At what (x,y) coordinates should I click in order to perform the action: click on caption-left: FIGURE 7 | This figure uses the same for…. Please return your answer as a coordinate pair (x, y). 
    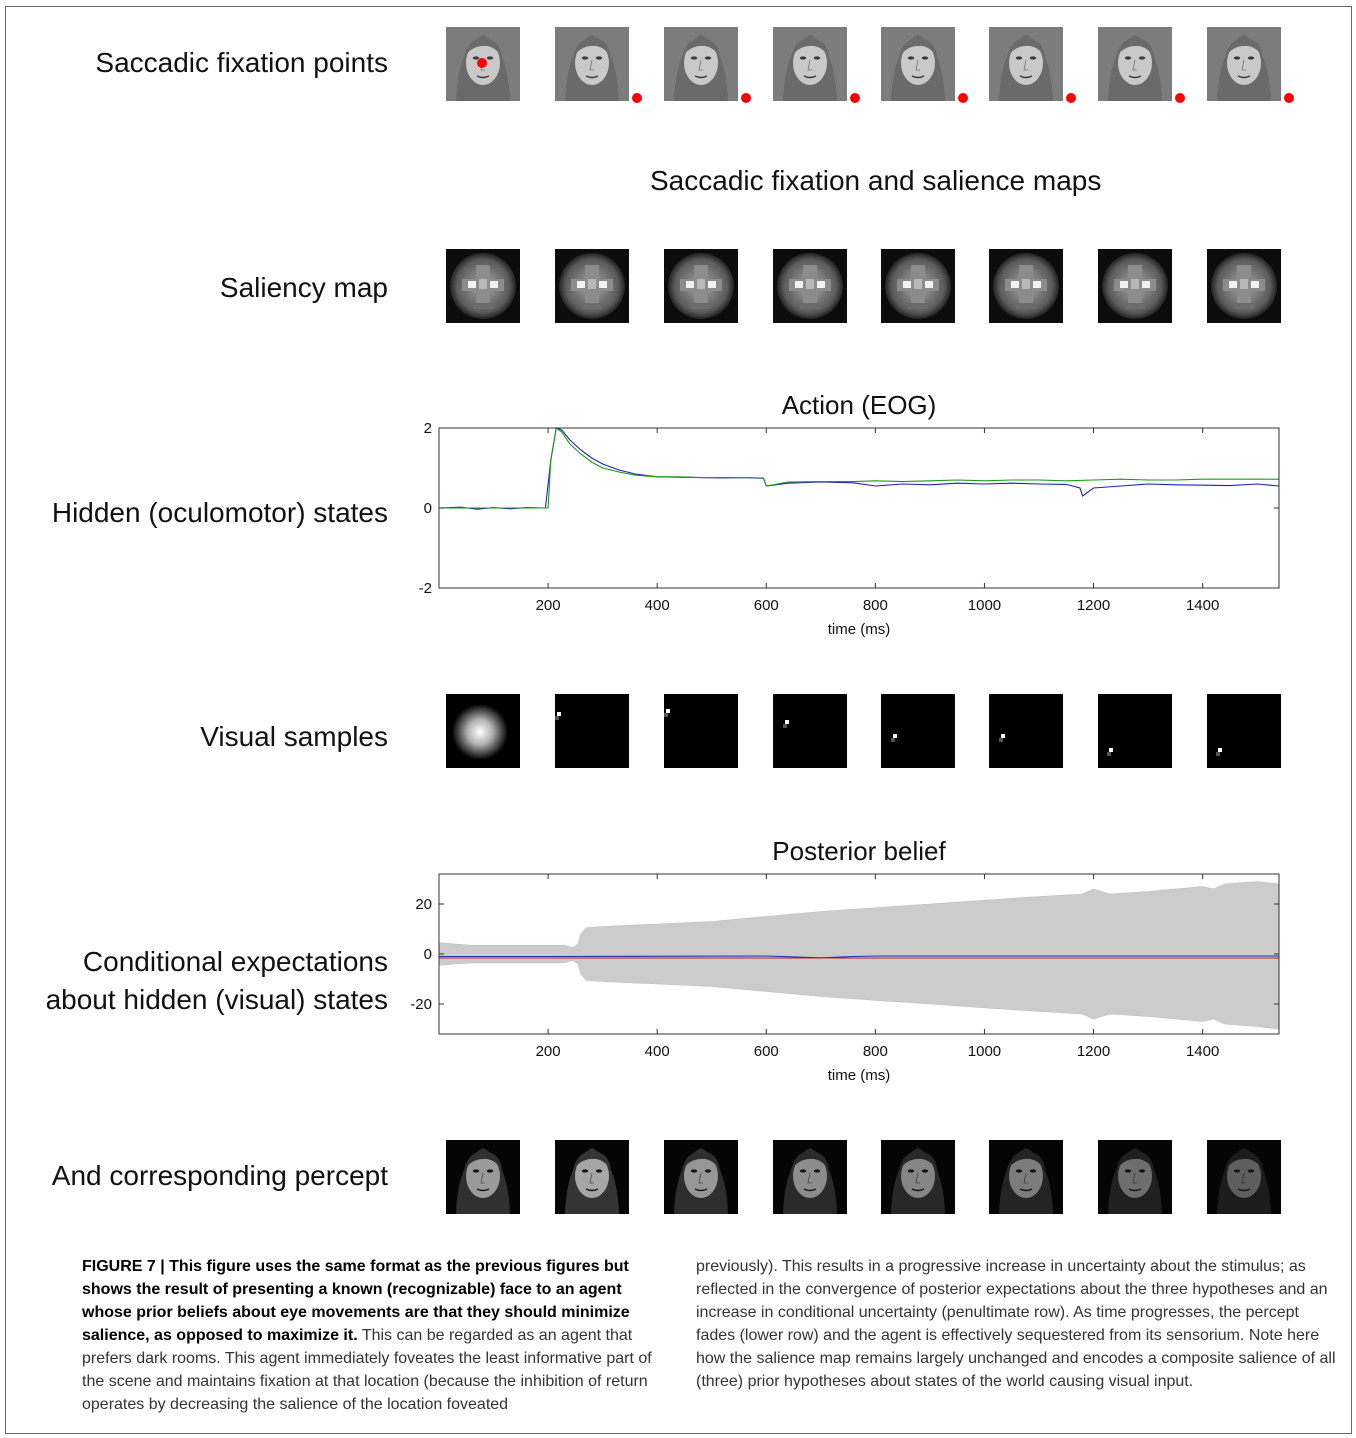
    Looking at the image, I should click on (376, 1335).